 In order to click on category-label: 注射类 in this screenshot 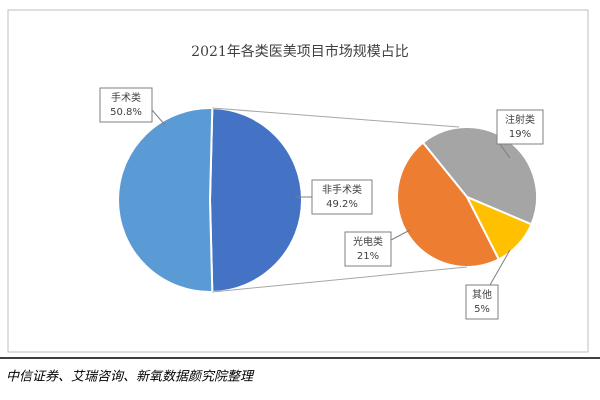, I will do `click(520, 119)`.